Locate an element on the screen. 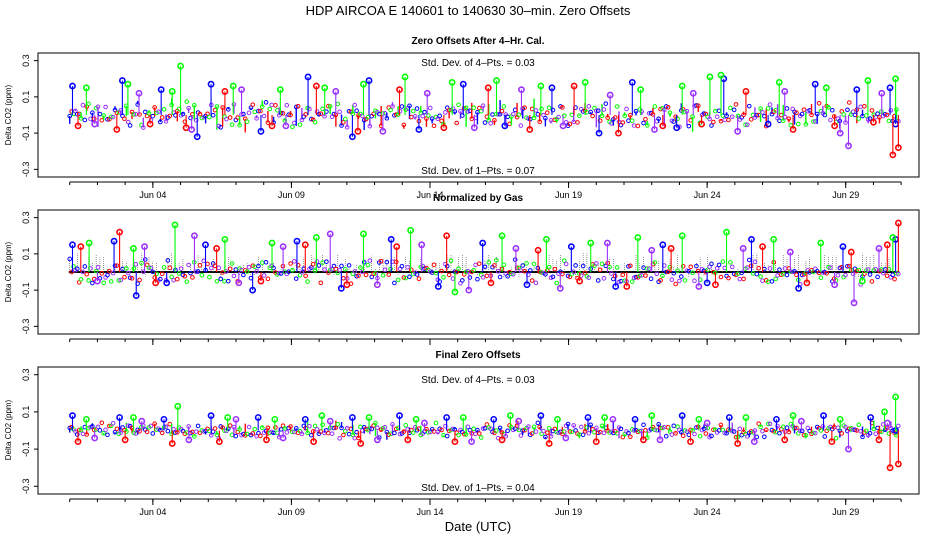 This screenshot has height=540, width=936. panel-title: Zero Offsets After 4–Hr. Cal. is located at coordinates (477, 41).